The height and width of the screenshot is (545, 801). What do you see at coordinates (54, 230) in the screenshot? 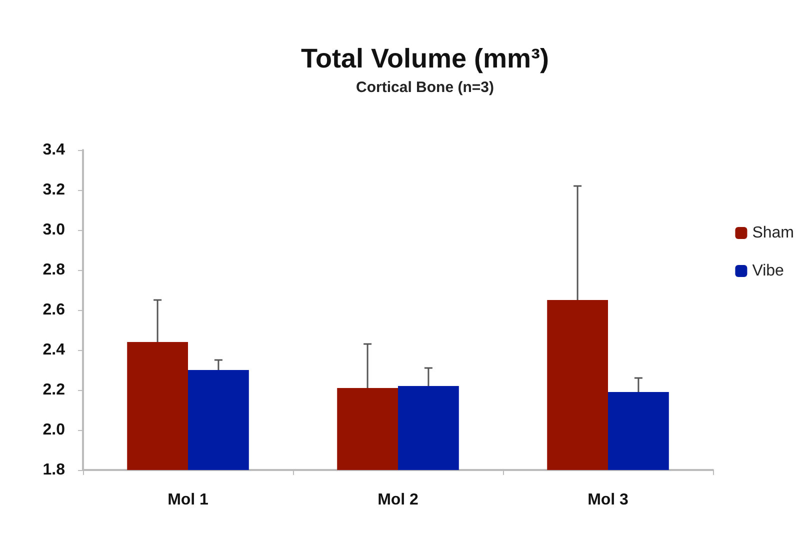
I see `y-tick-label: 3.0` at bounding box center [54, 230].